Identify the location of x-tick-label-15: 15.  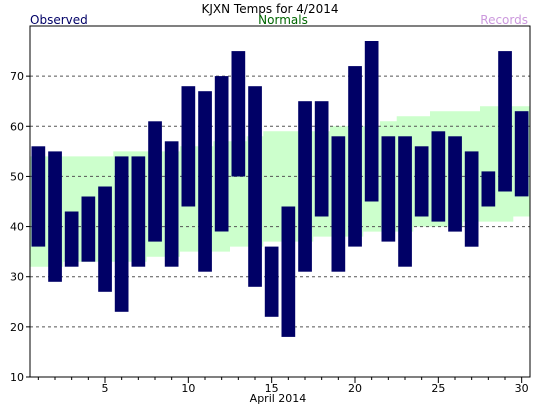
(272, 388).